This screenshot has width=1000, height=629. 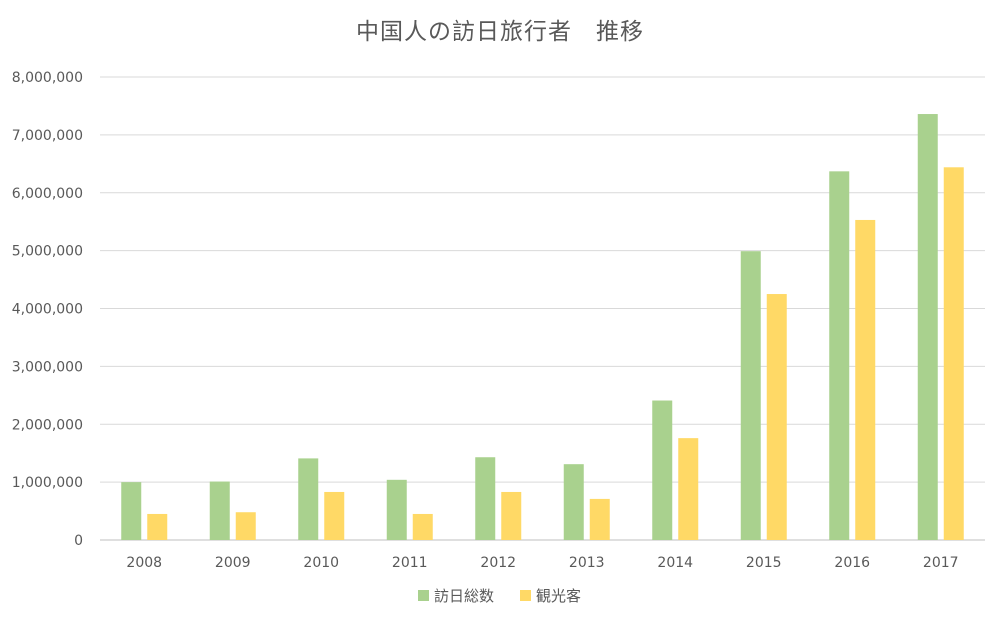 I want to click on x-tick-label: 2014, so click(x=675, y=563).